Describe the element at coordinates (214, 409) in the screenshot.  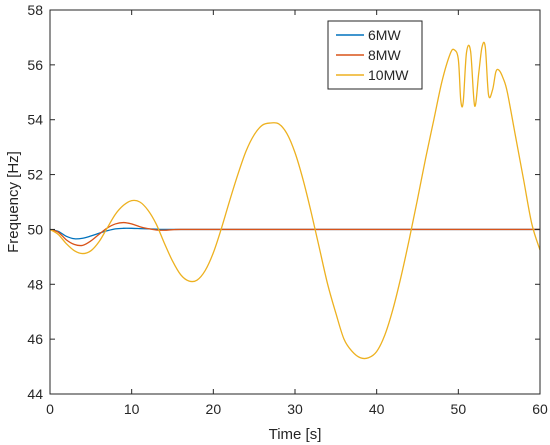
I see `x-tick-label: 20` at that location.